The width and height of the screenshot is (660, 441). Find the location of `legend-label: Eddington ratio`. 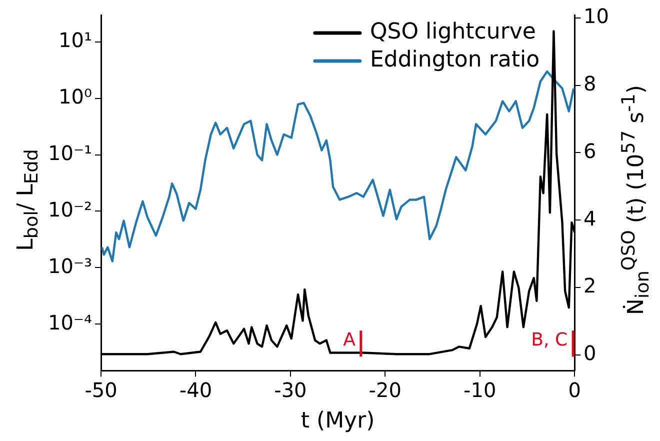

legend-label: Eddington ratio is located at coordinates (455, 60).